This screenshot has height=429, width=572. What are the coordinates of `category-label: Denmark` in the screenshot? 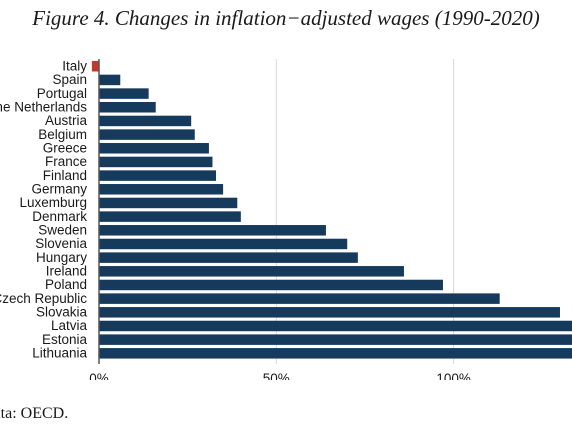 It's located at (59, 216).